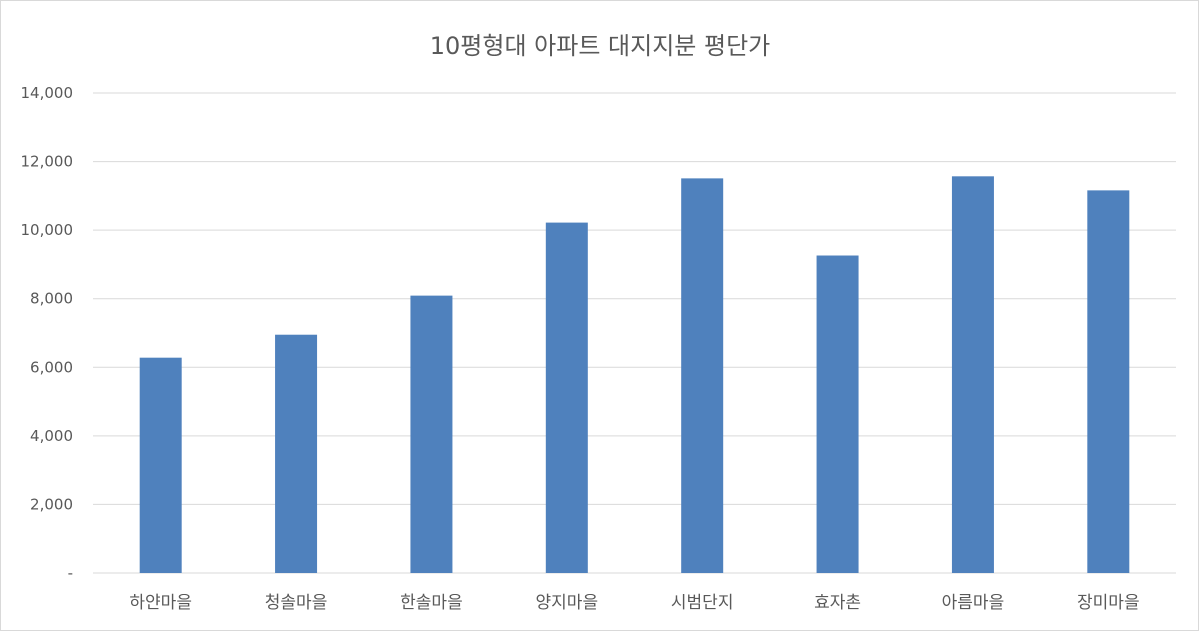 This screenshot has height=632, width=1199. Describe the element at coordinates (431, 603) in the screenshot. I see `category-label: 한솔마을` at that location.